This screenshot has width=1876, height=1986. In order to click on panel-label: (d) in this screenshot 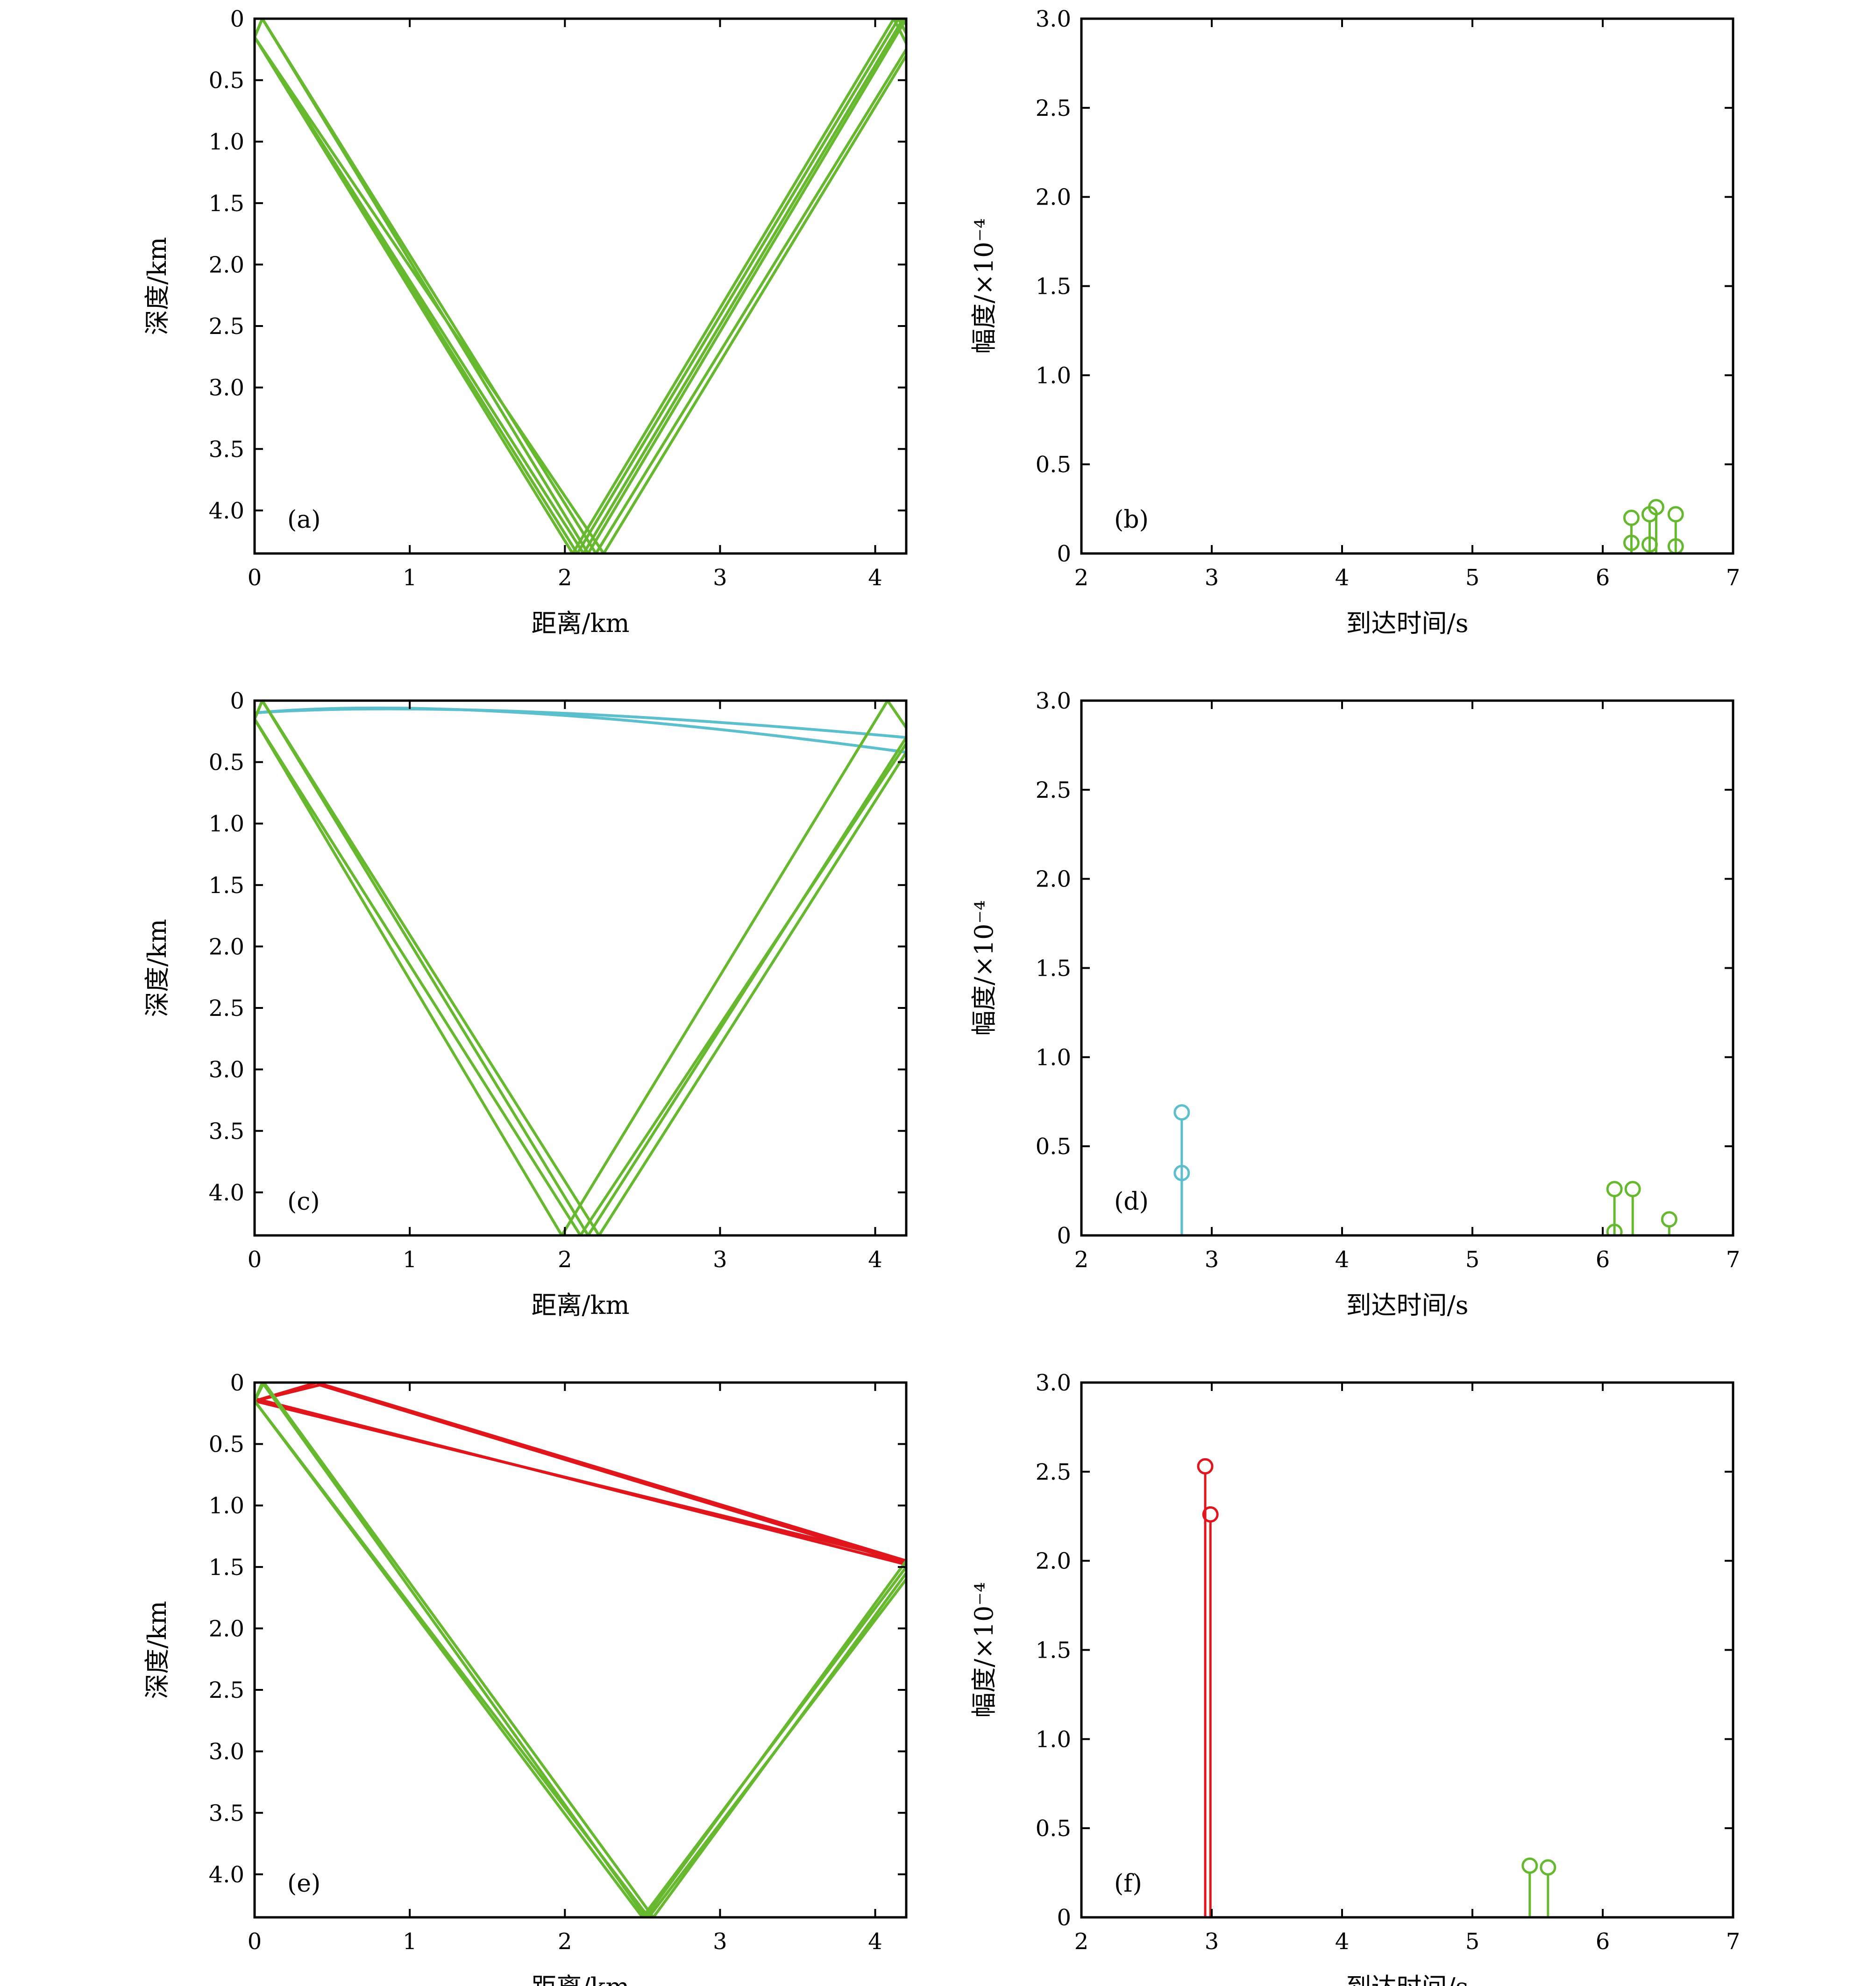, I will do `click(1131, 1202)`.